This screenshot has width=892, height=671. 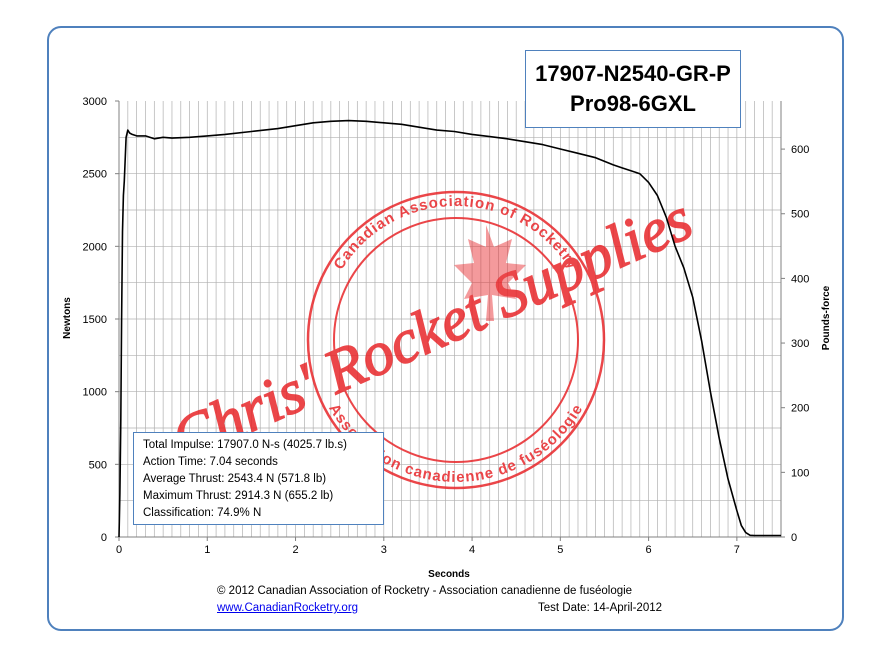 I want to click on y2-tick-label: 400, so click(x=800, y=279).